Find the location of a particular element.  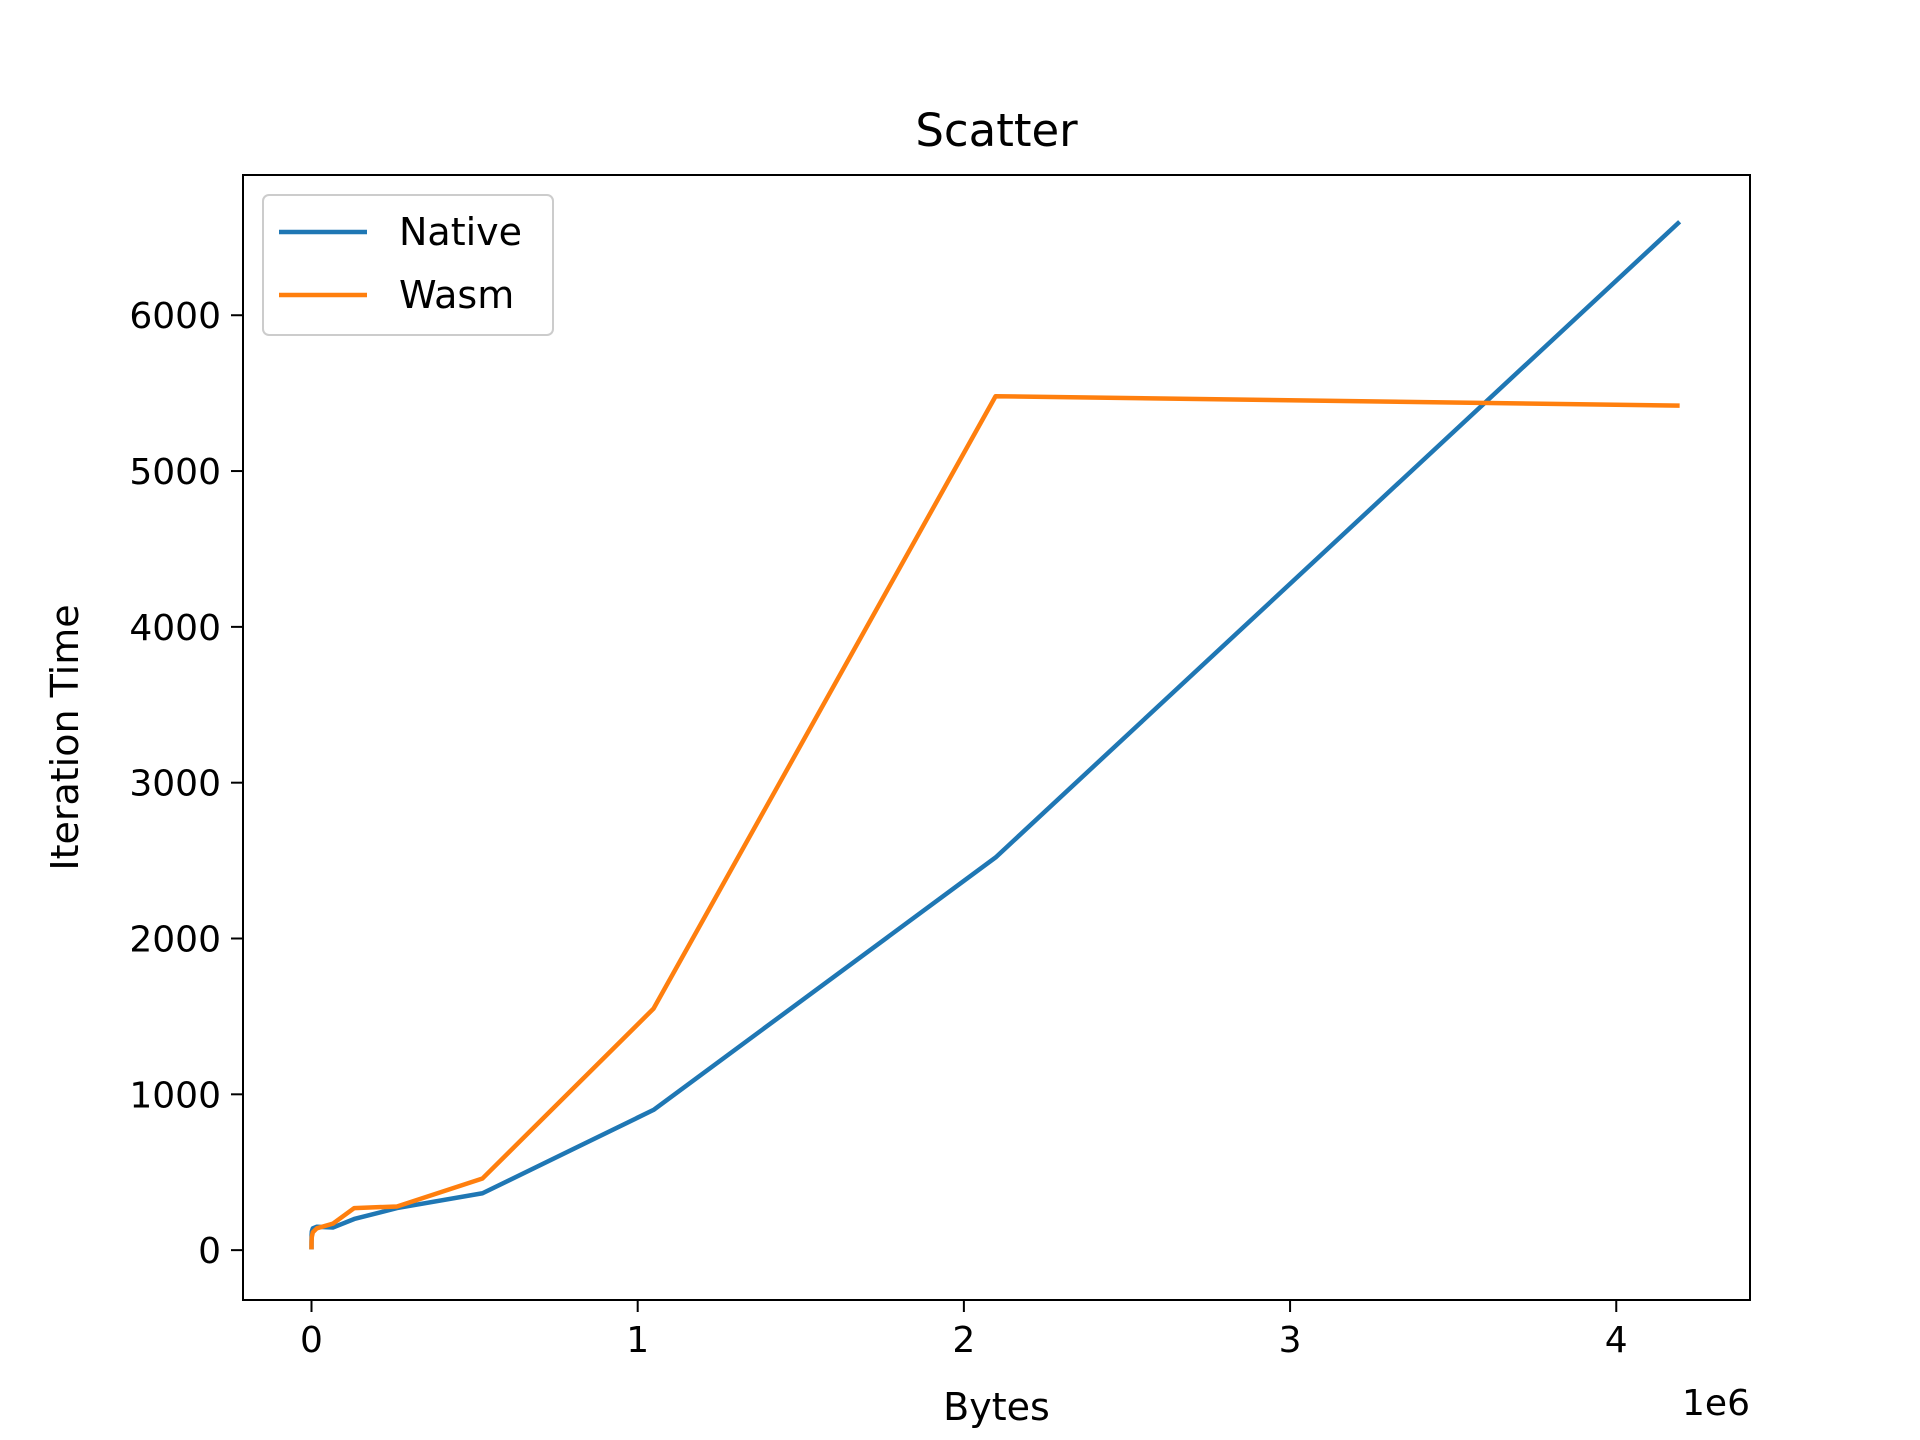

x-tick-label: 2 is located at coordinates (963, 1340).